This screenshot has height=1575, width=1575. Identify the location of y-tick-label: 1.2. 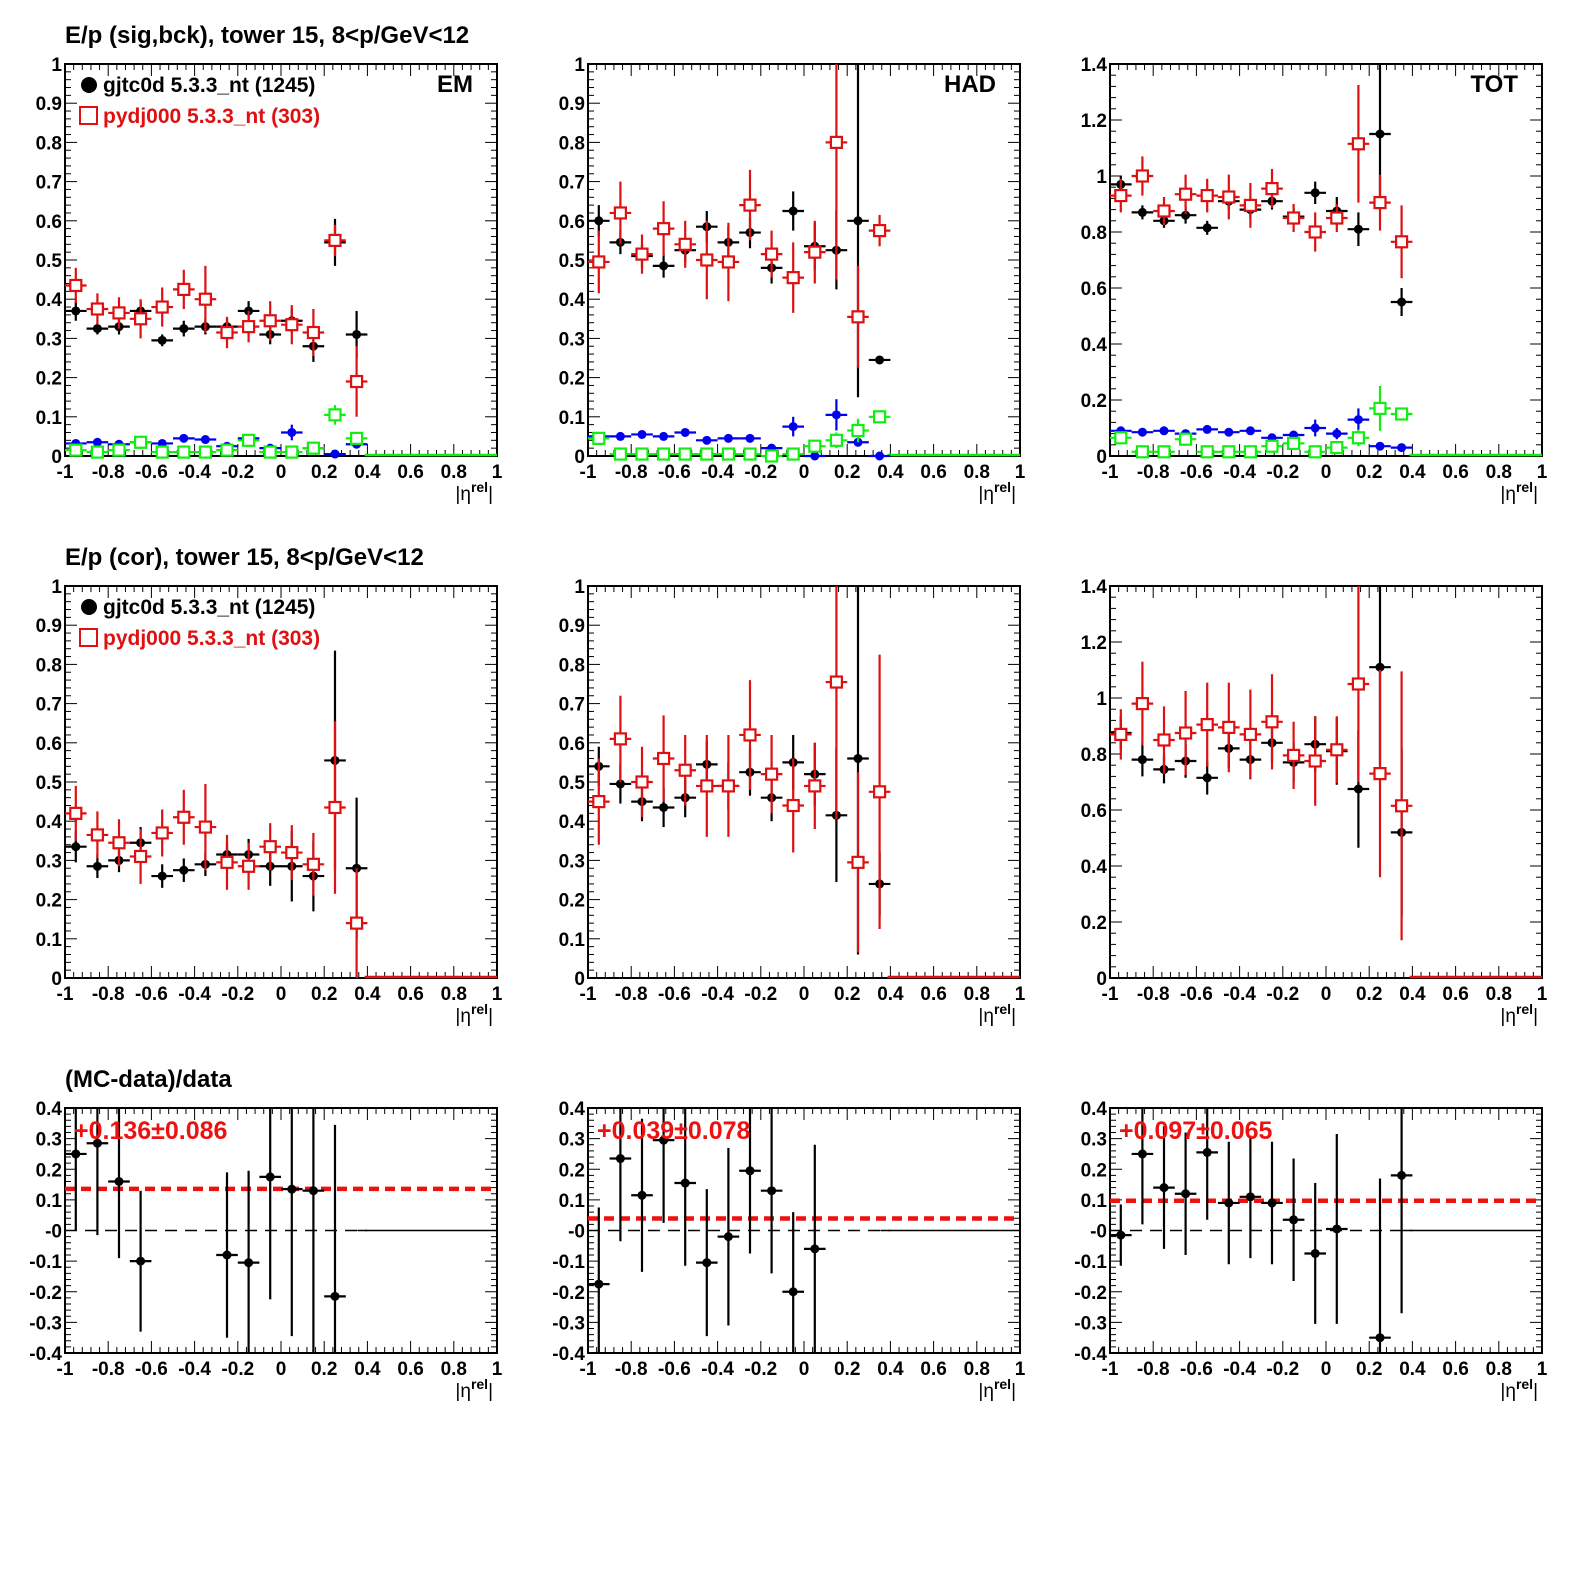
(1094, 121).